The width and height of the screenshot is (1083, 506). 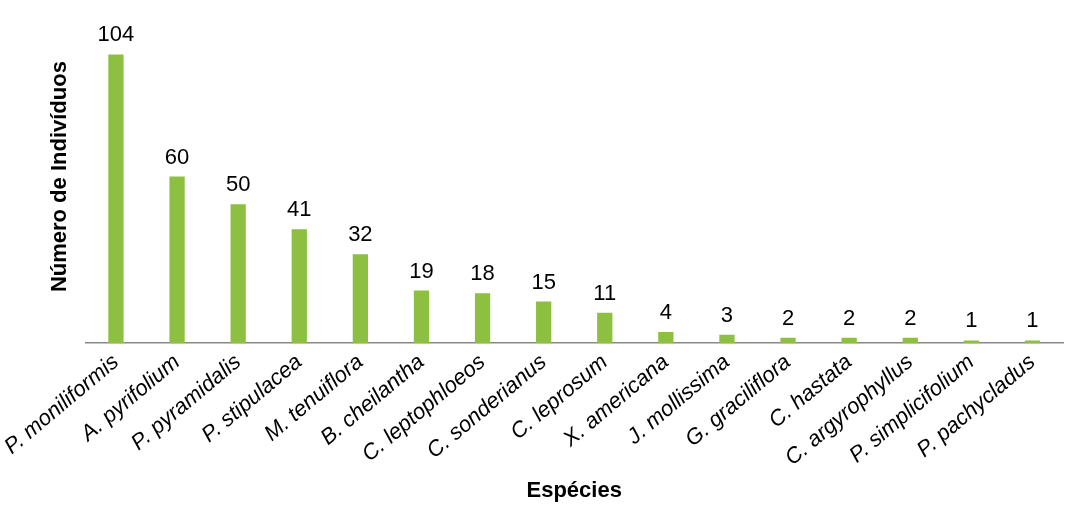 What do you see at coordinates (59, 177) in the screenshot?
I see `y-axis-title: Número de Indivíduos` at bounding box center [59, 177].